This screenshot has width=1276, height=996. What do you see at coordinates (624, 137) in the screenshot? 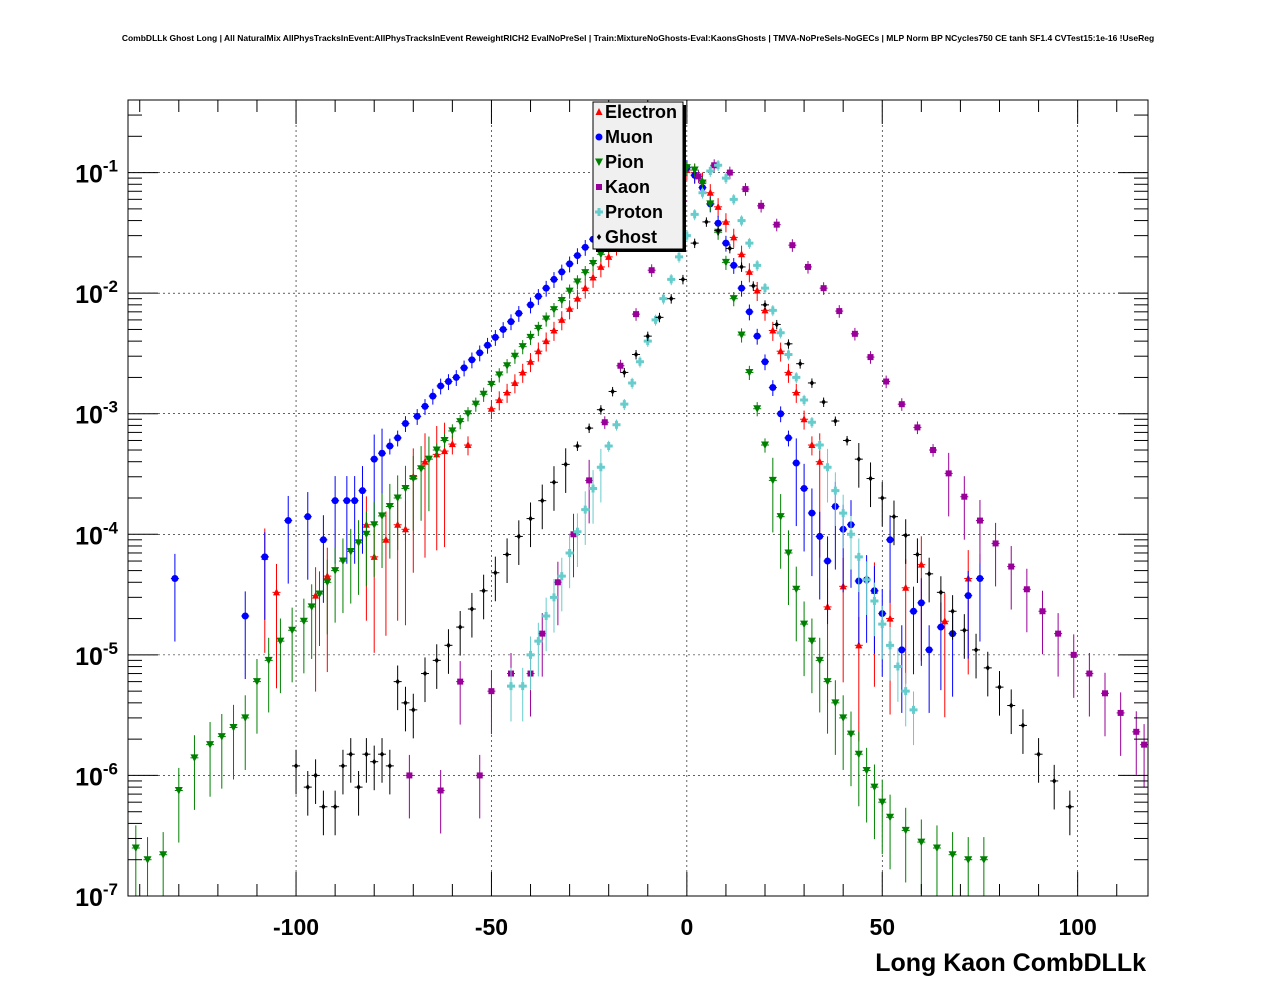
I see `legend-entry-muon: Muon` at bounding box center [624, 137].